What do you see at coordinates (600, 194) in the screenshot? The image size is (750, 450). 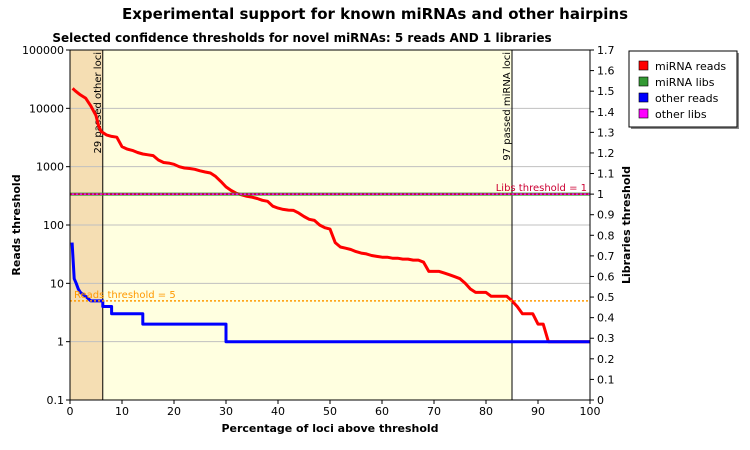 I see `y-right-tick-label-10: 1` at bounding box center [600, 194].